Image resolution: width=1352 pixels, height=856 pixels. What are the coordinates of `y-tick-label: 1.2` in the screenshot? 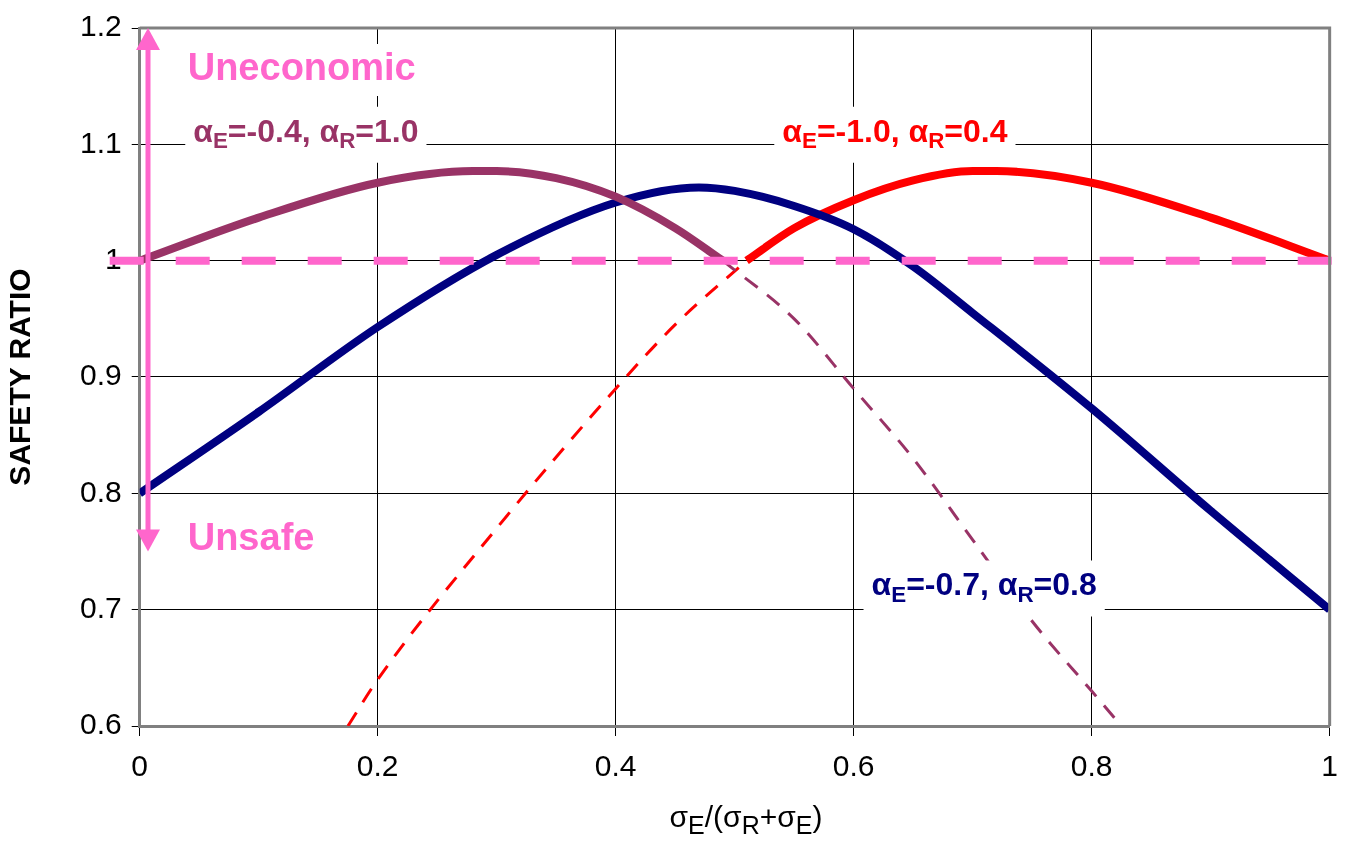 It's located at (100, 26).